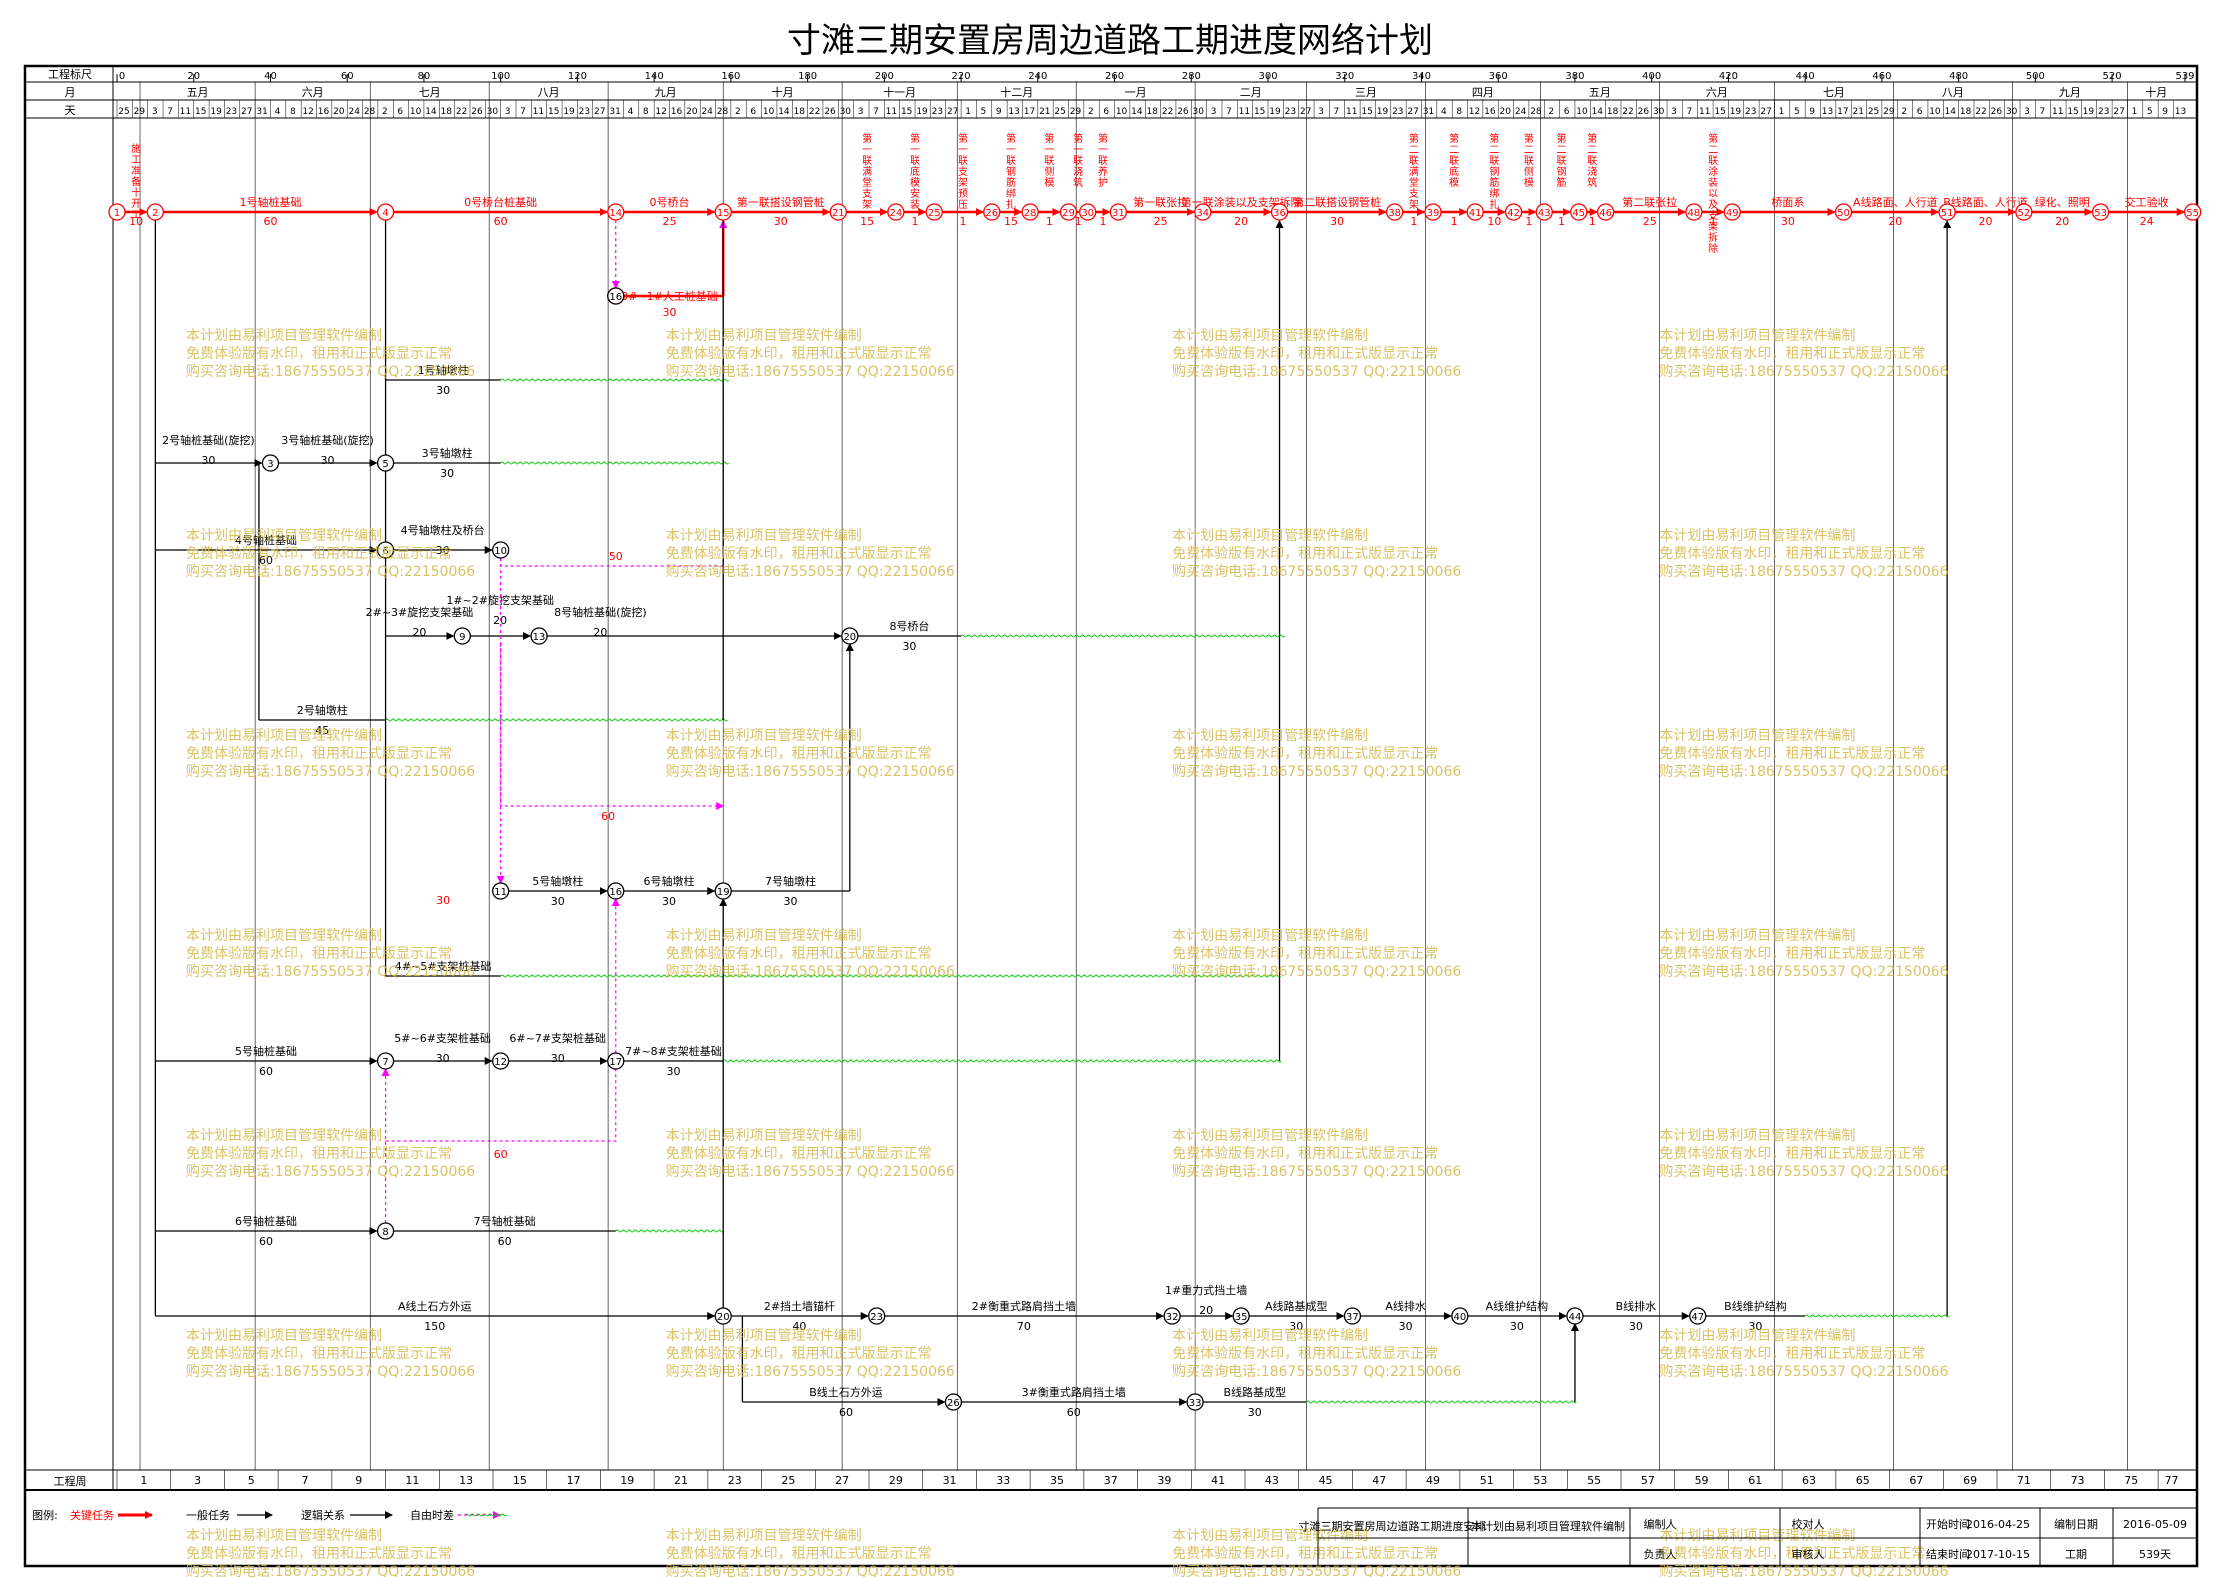  What do you see at coordinates (849, 637) in the screenshot?
I see `node-number: 20` at bounding box center [849, 637].